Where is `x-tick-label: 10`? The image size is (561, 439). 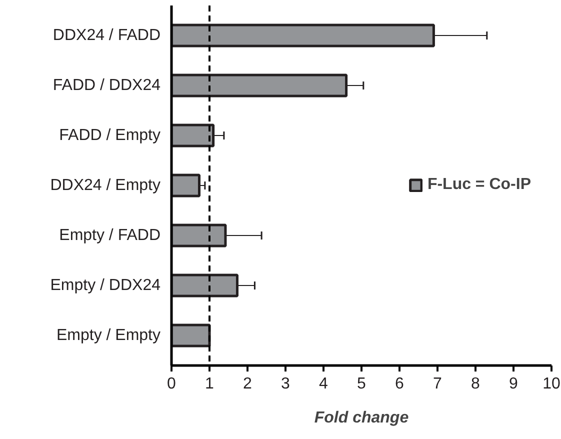
x-tick-label: 10 is located at coordinates (551, 384).